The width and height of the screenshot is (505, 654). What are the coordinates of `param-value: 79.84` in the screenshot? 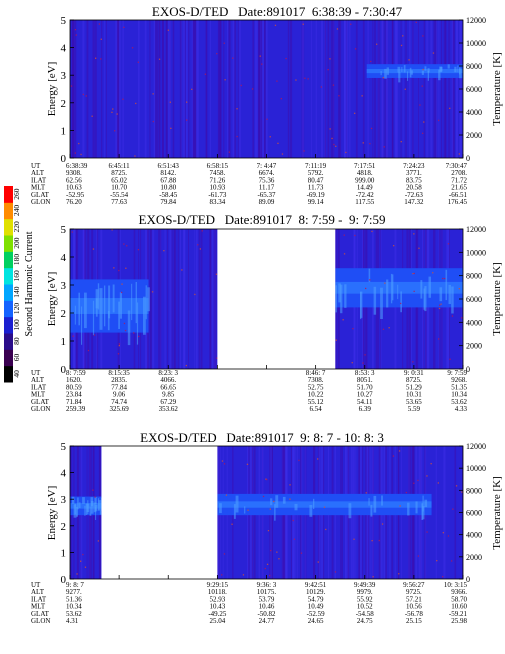 It's located at (168, 202).